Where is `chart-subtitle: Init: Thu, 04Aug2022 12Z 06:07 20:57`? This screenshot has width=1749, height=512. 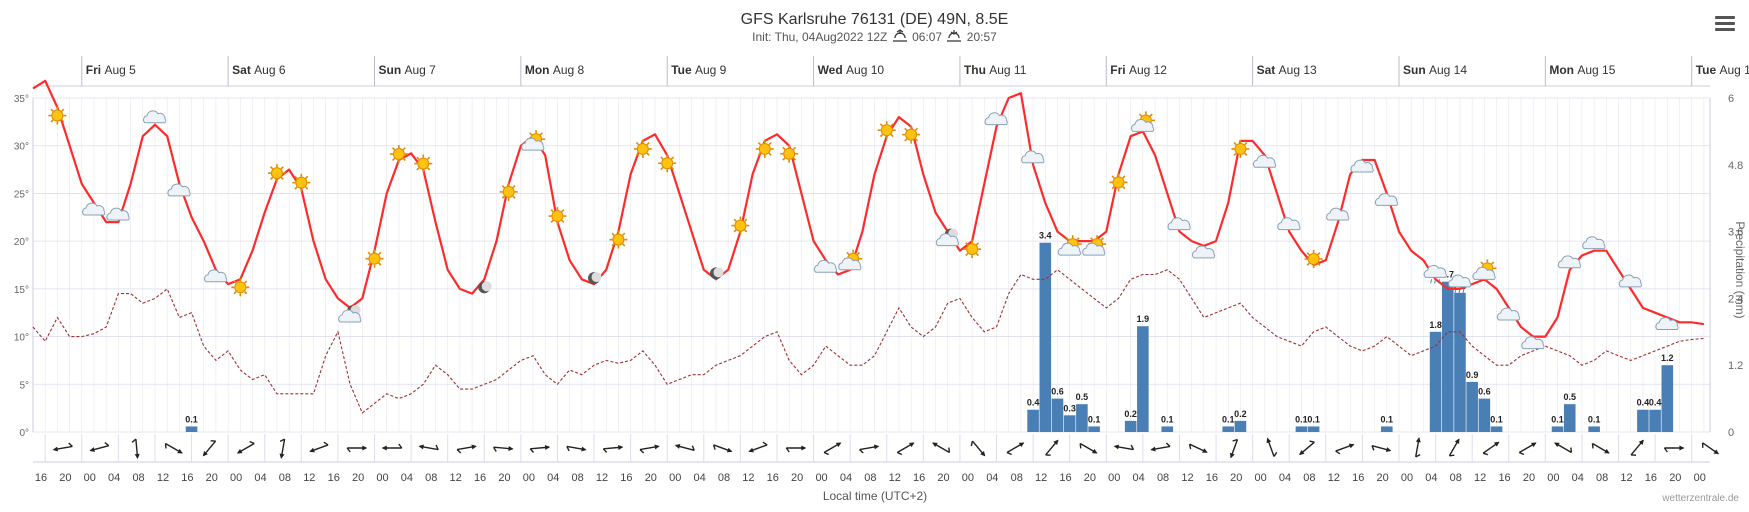 chart-subtitle: Init: Thu, 04Aug2022 12Z 06:07 20:57 is located at coordinates (874, 36).